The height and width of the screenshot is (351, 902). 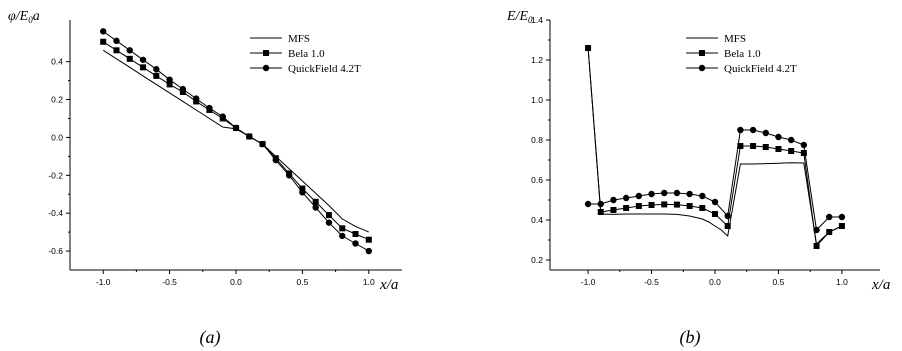 I want to click on y-tick-label: -0.6, so click(x=55, y=251).